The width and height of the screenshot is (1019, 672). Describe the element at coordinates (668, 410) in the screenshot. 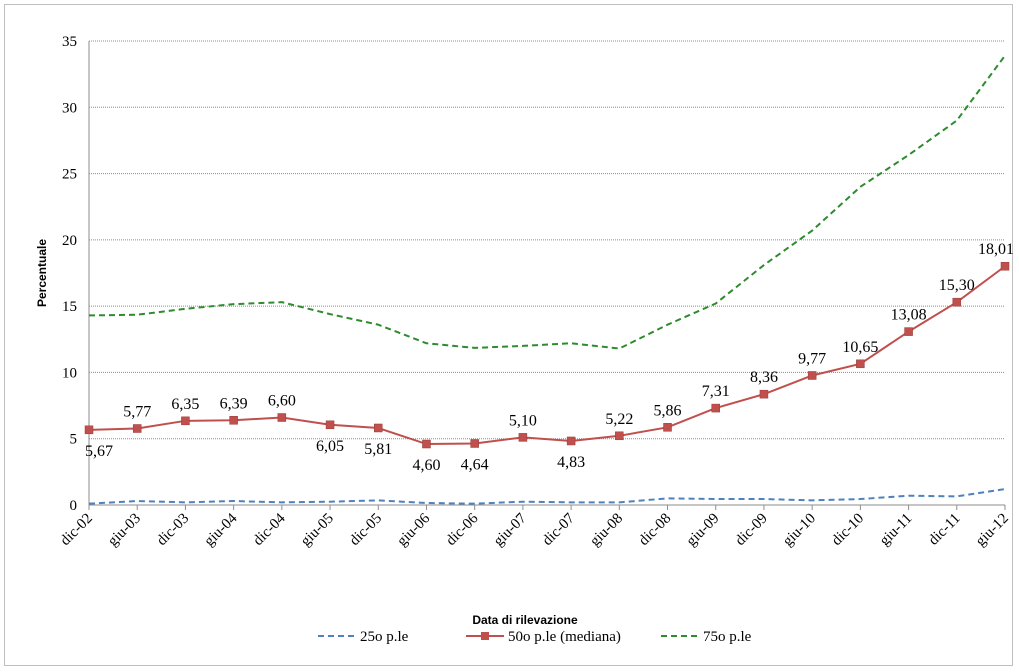

I see `data-label: 5,86` at that location.